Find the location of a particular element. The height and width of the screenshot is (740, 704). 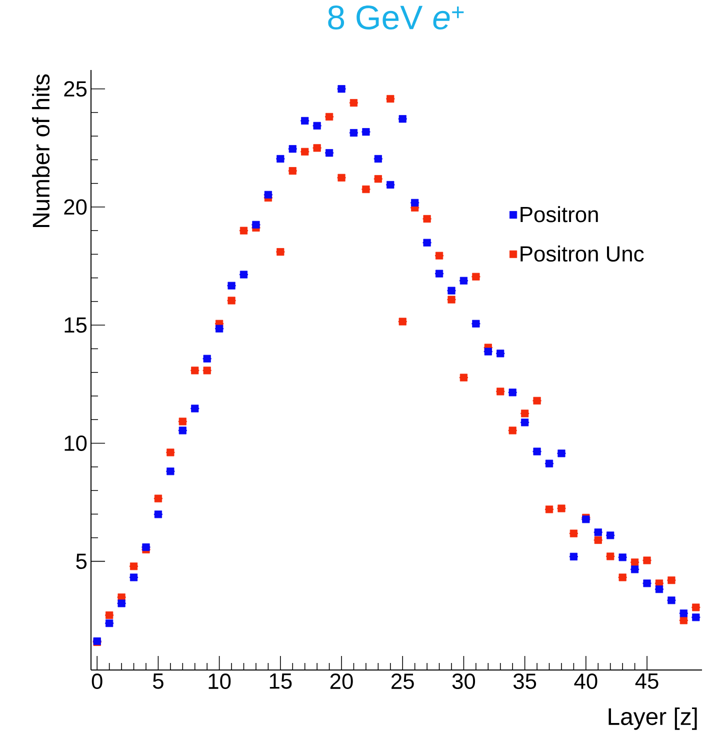

x-tick-label: 35 is located at coordinates (524, 682).